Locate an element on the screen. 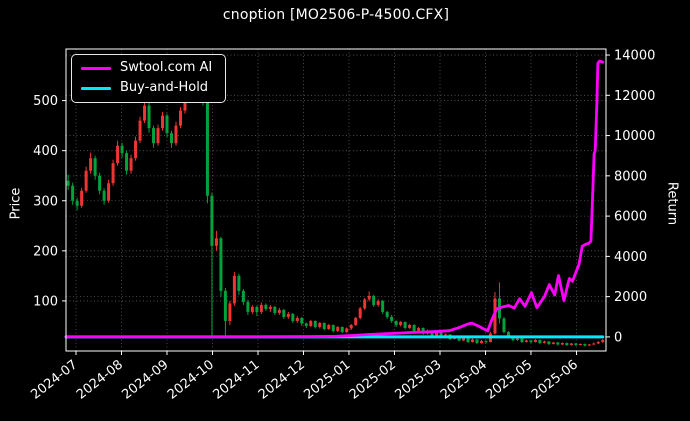  return-tick-label: 2000 is located at coordinates (630, 297).